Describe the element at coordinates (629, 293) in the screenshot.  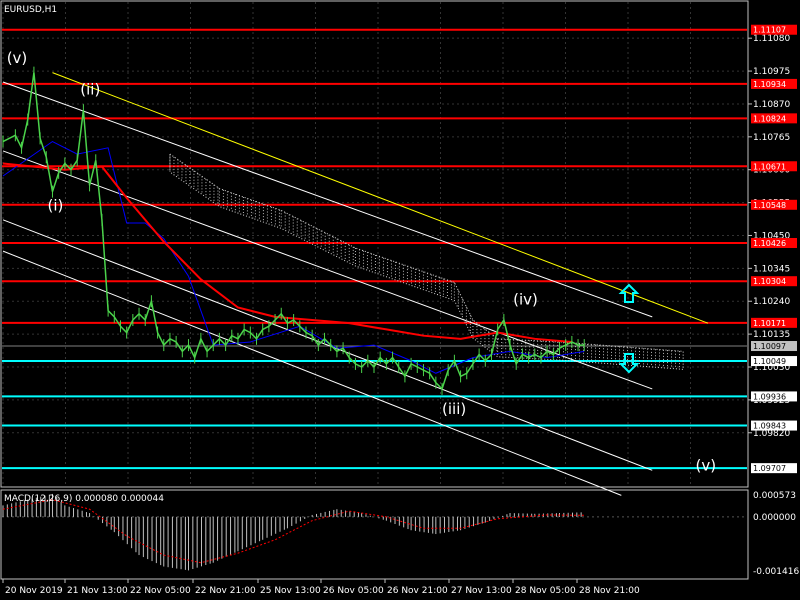
I see `arrow-up-icon` at that location.